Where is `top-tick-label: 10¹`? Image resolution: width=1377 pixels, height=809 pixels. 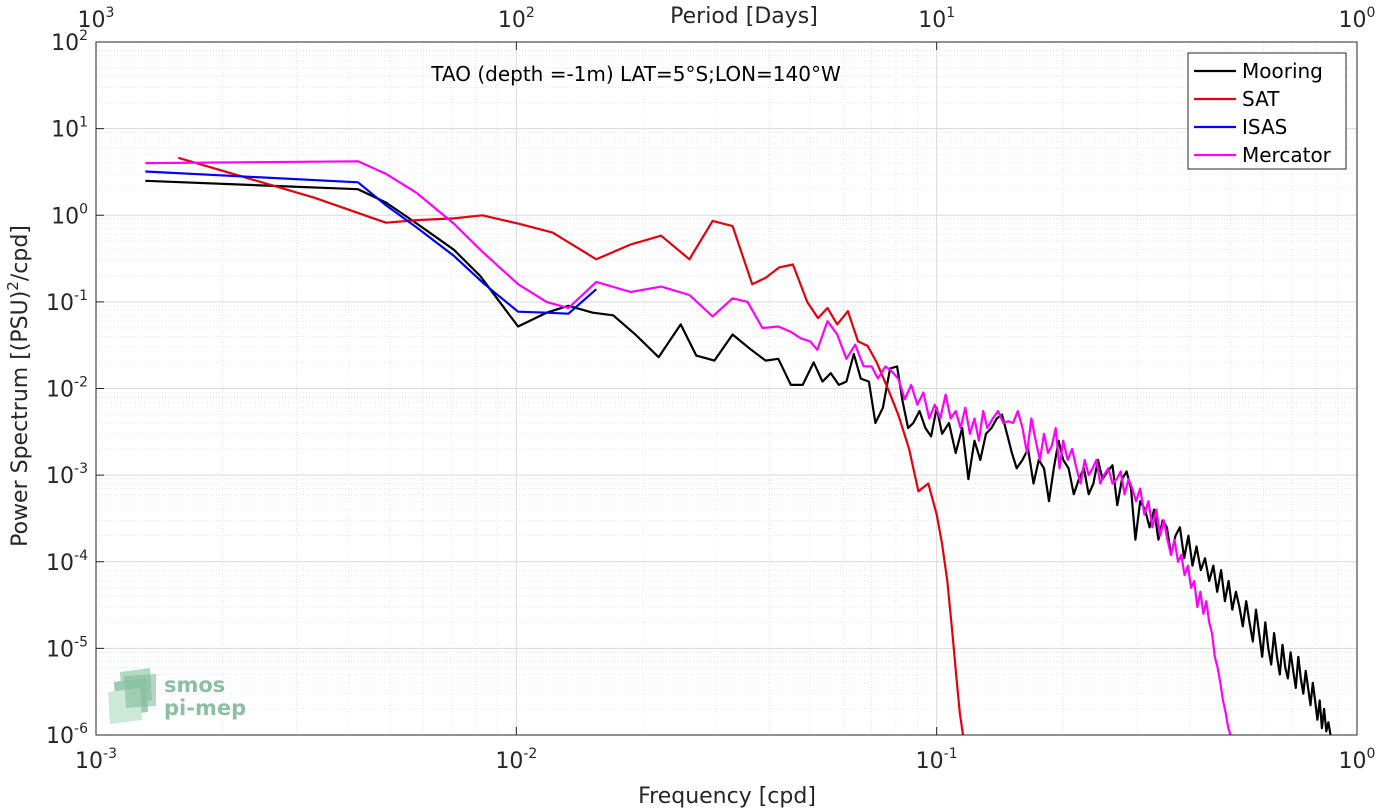 top-tick-label: 10¹ is located at coordinates (936, 19).